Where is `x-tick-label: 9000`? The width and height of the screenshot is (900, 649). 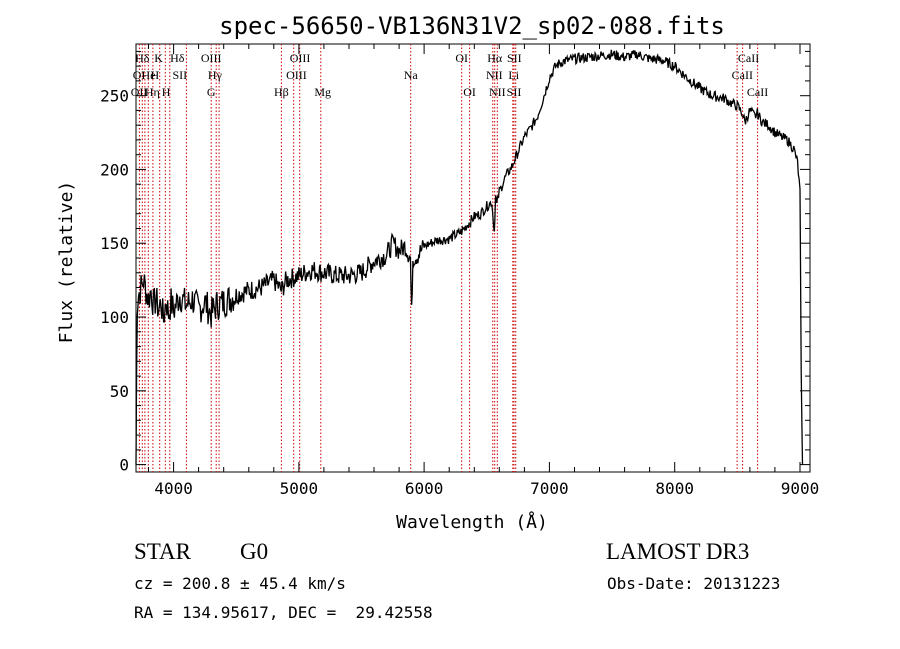
x-tick-label: 9000 is located at coordinates (800, 488).